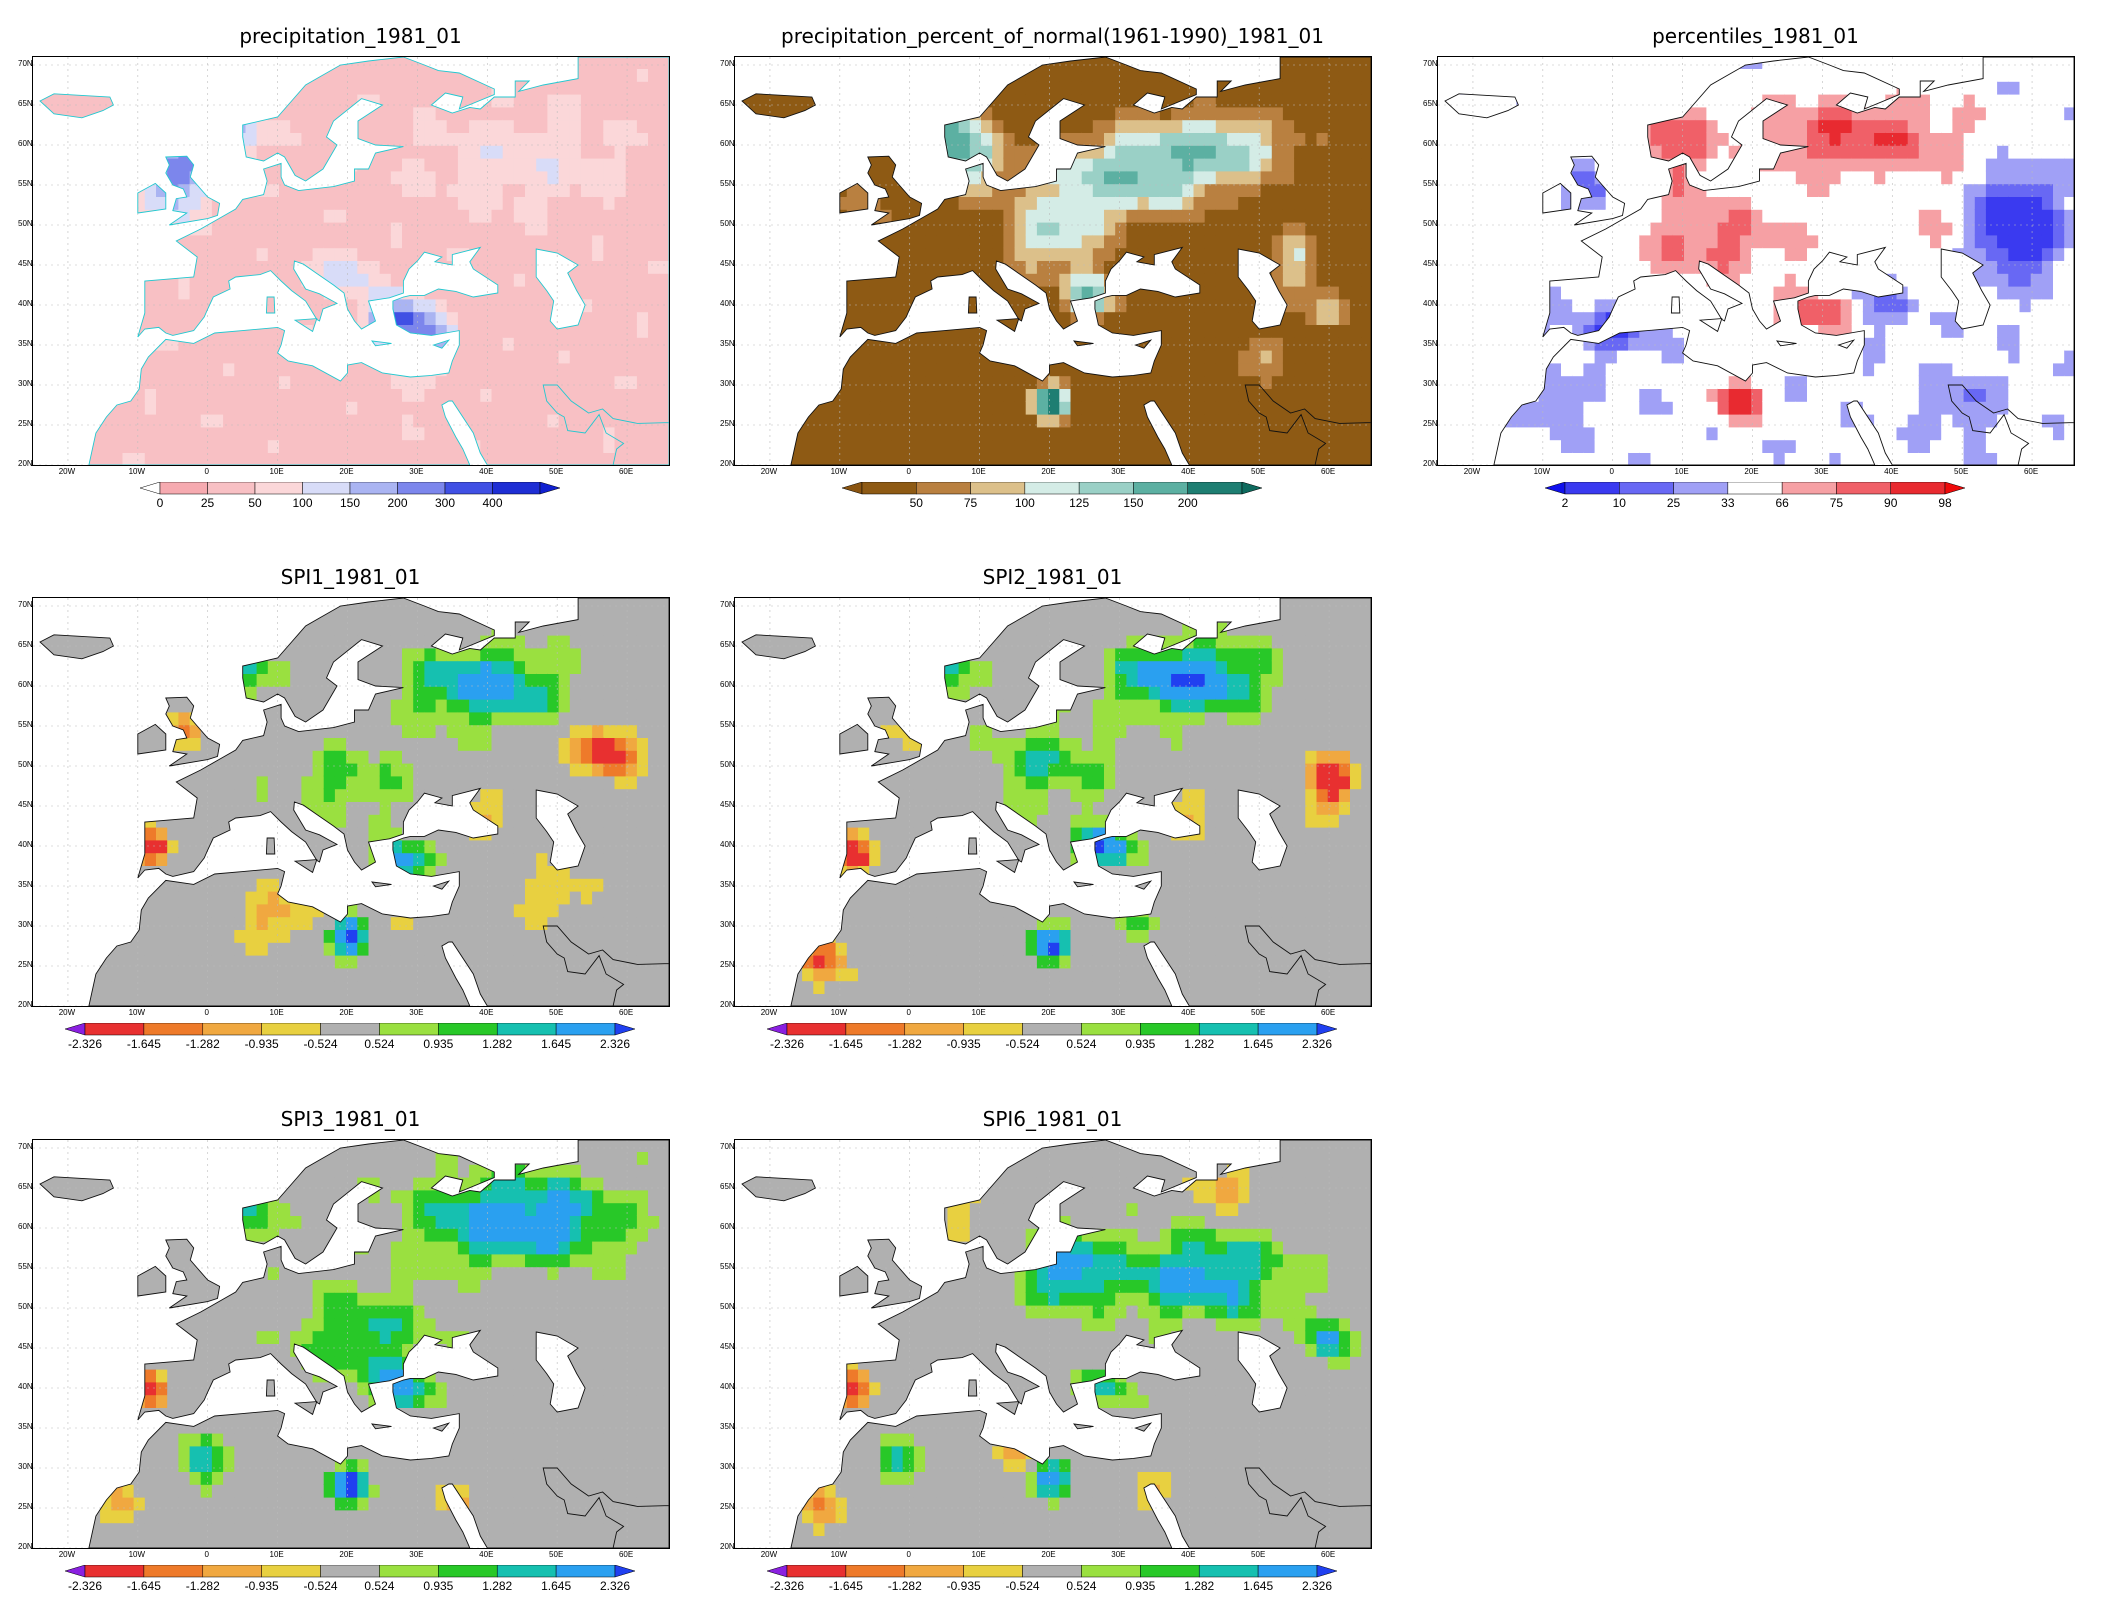 The image size is (2106, 1620). I want to click on colorbar-tick-label: 50, so click(916, 503).